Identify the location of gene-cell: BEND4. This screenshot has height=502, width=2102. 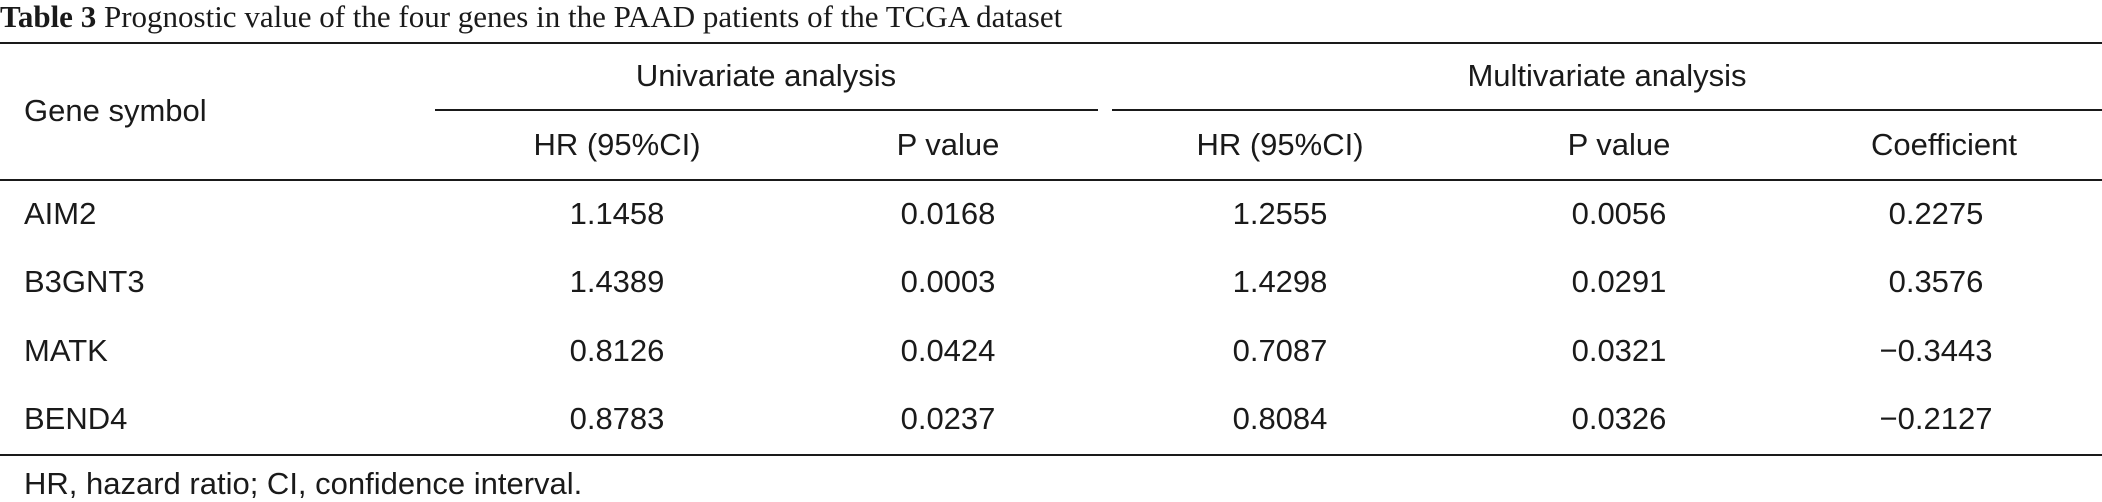
(76, 418).